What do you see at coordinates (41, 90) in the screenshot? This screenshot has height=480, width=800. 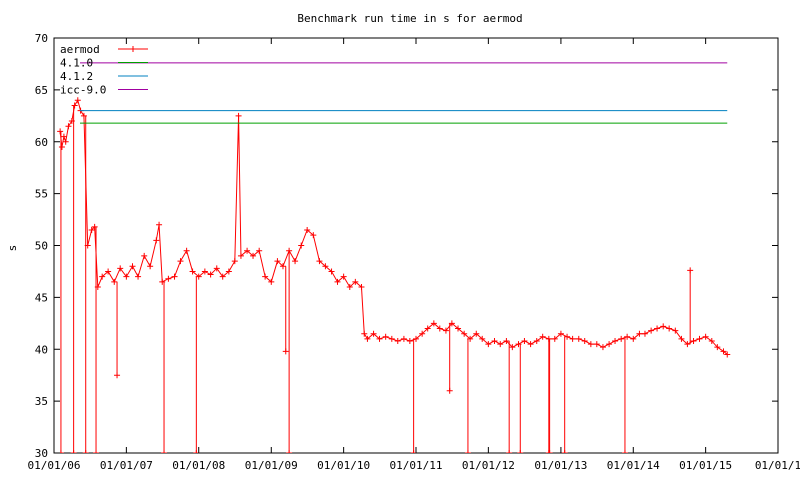 I see `y-tick-label: 65` at bounding box center [41, 90].